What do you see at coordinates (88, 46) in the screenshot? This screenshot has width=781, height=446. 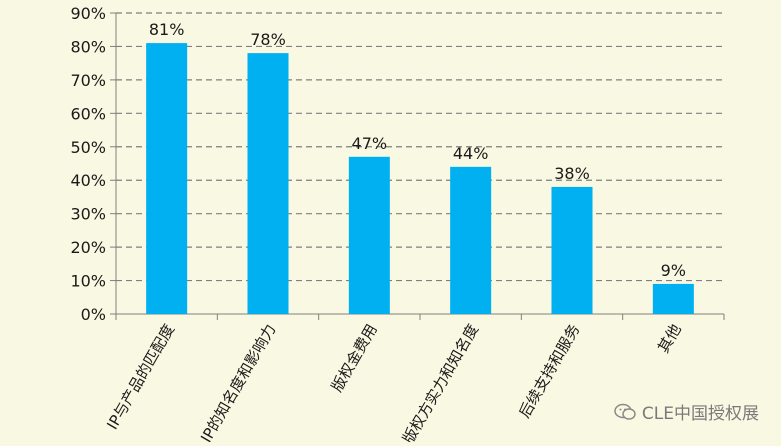 I see `y-tick-label: 80%` at bounding box center [88, 46].